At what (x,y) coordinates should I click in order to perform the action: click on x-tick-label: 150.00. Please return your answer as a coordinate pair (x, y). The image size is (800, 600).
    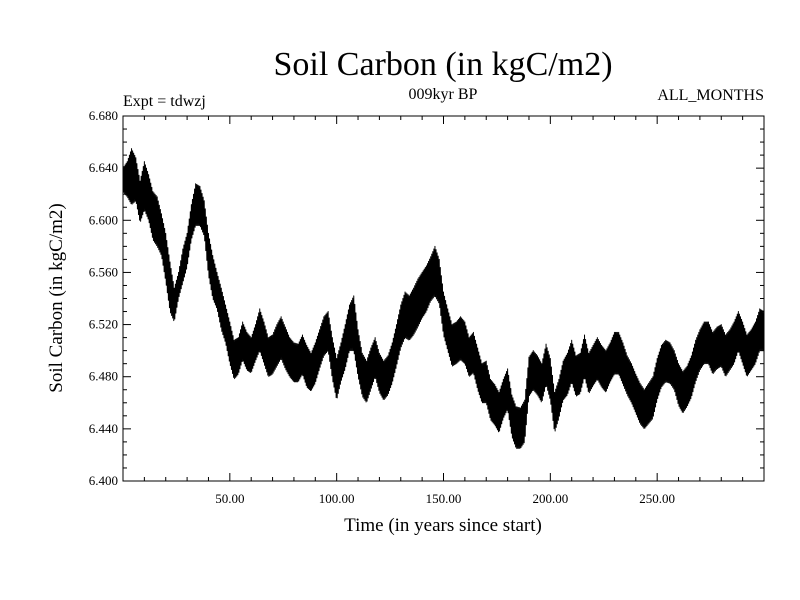
    Looking at the image, I should click on (444, 498).